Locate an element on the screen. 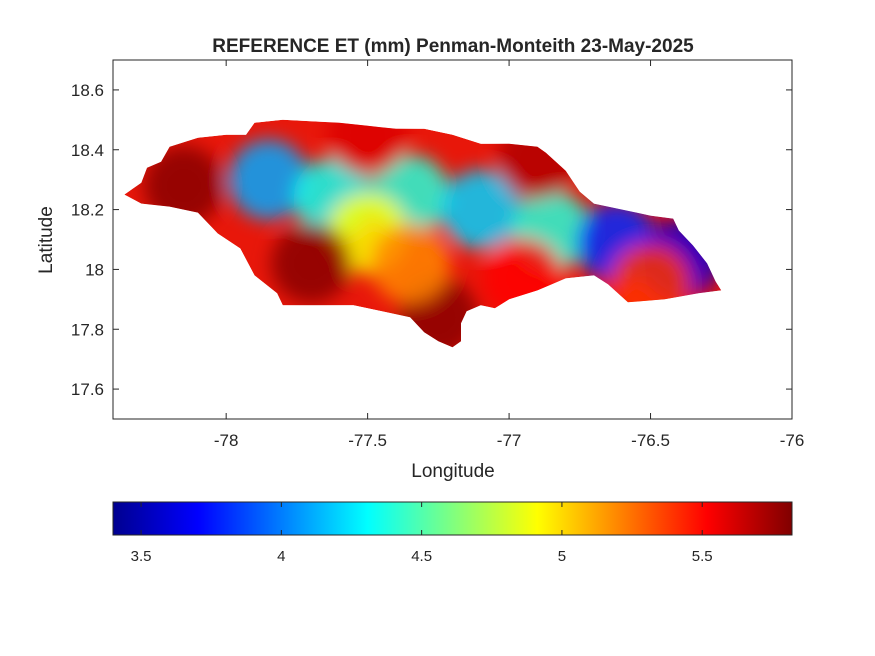  colorbar-tick-label-2: 4.5 is located at coordinates (421, 556).